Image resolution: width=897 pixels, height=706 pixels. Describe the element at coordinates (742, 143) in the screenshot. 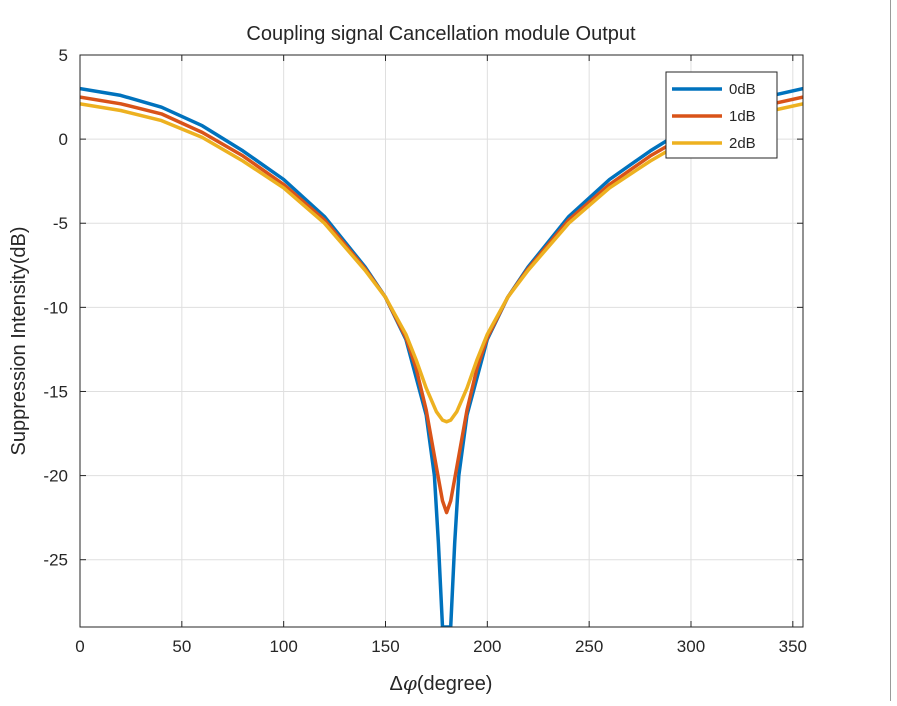

I see `legend-label: 2dB` at that location.